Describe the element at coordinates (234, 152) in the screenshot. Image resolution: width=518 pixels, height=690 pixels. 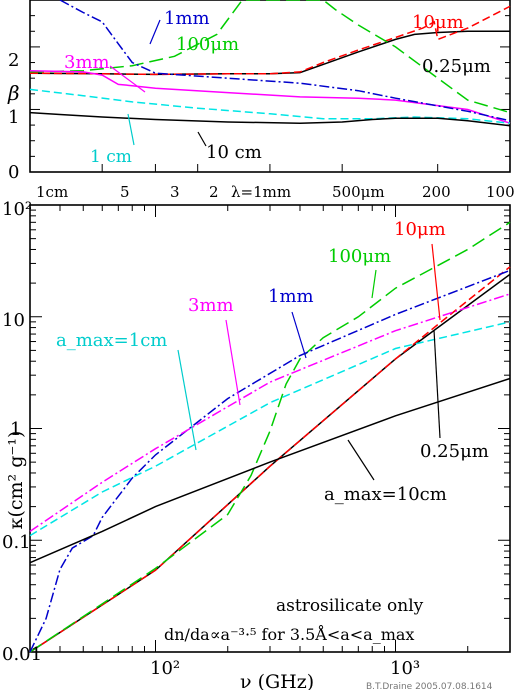
I see `top-label-10cm: 10 cm` at that location.